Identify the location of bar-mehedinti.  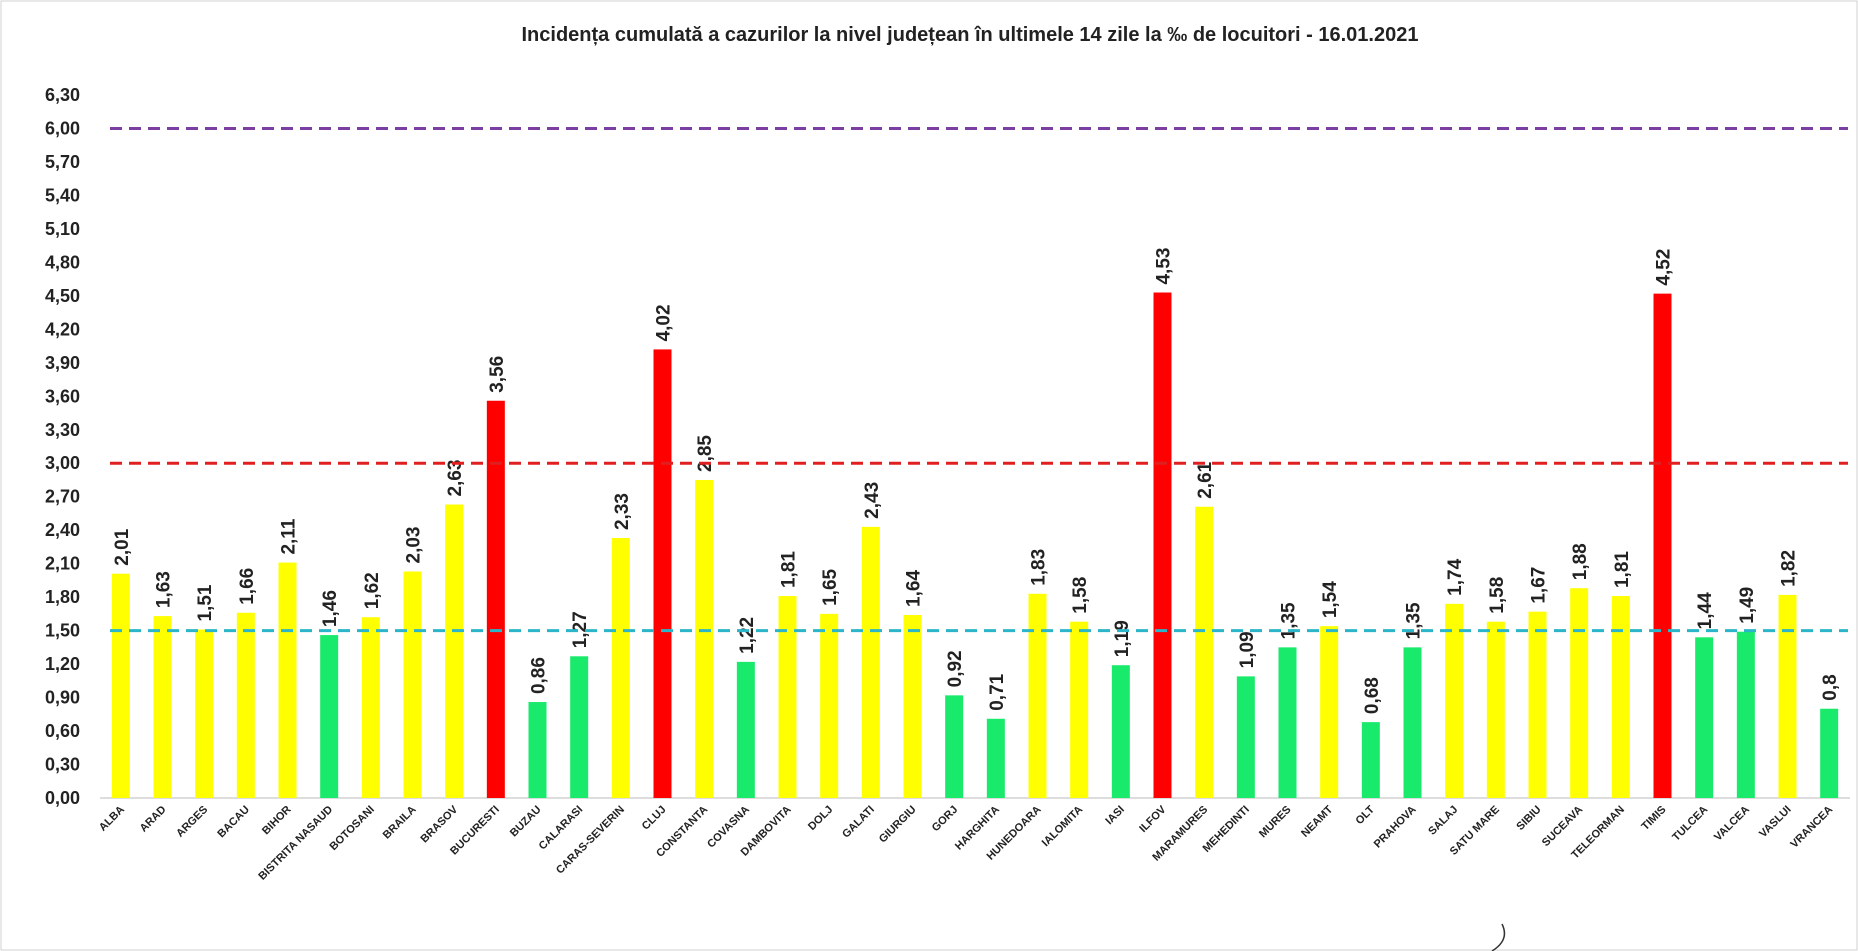
(1245, 737).